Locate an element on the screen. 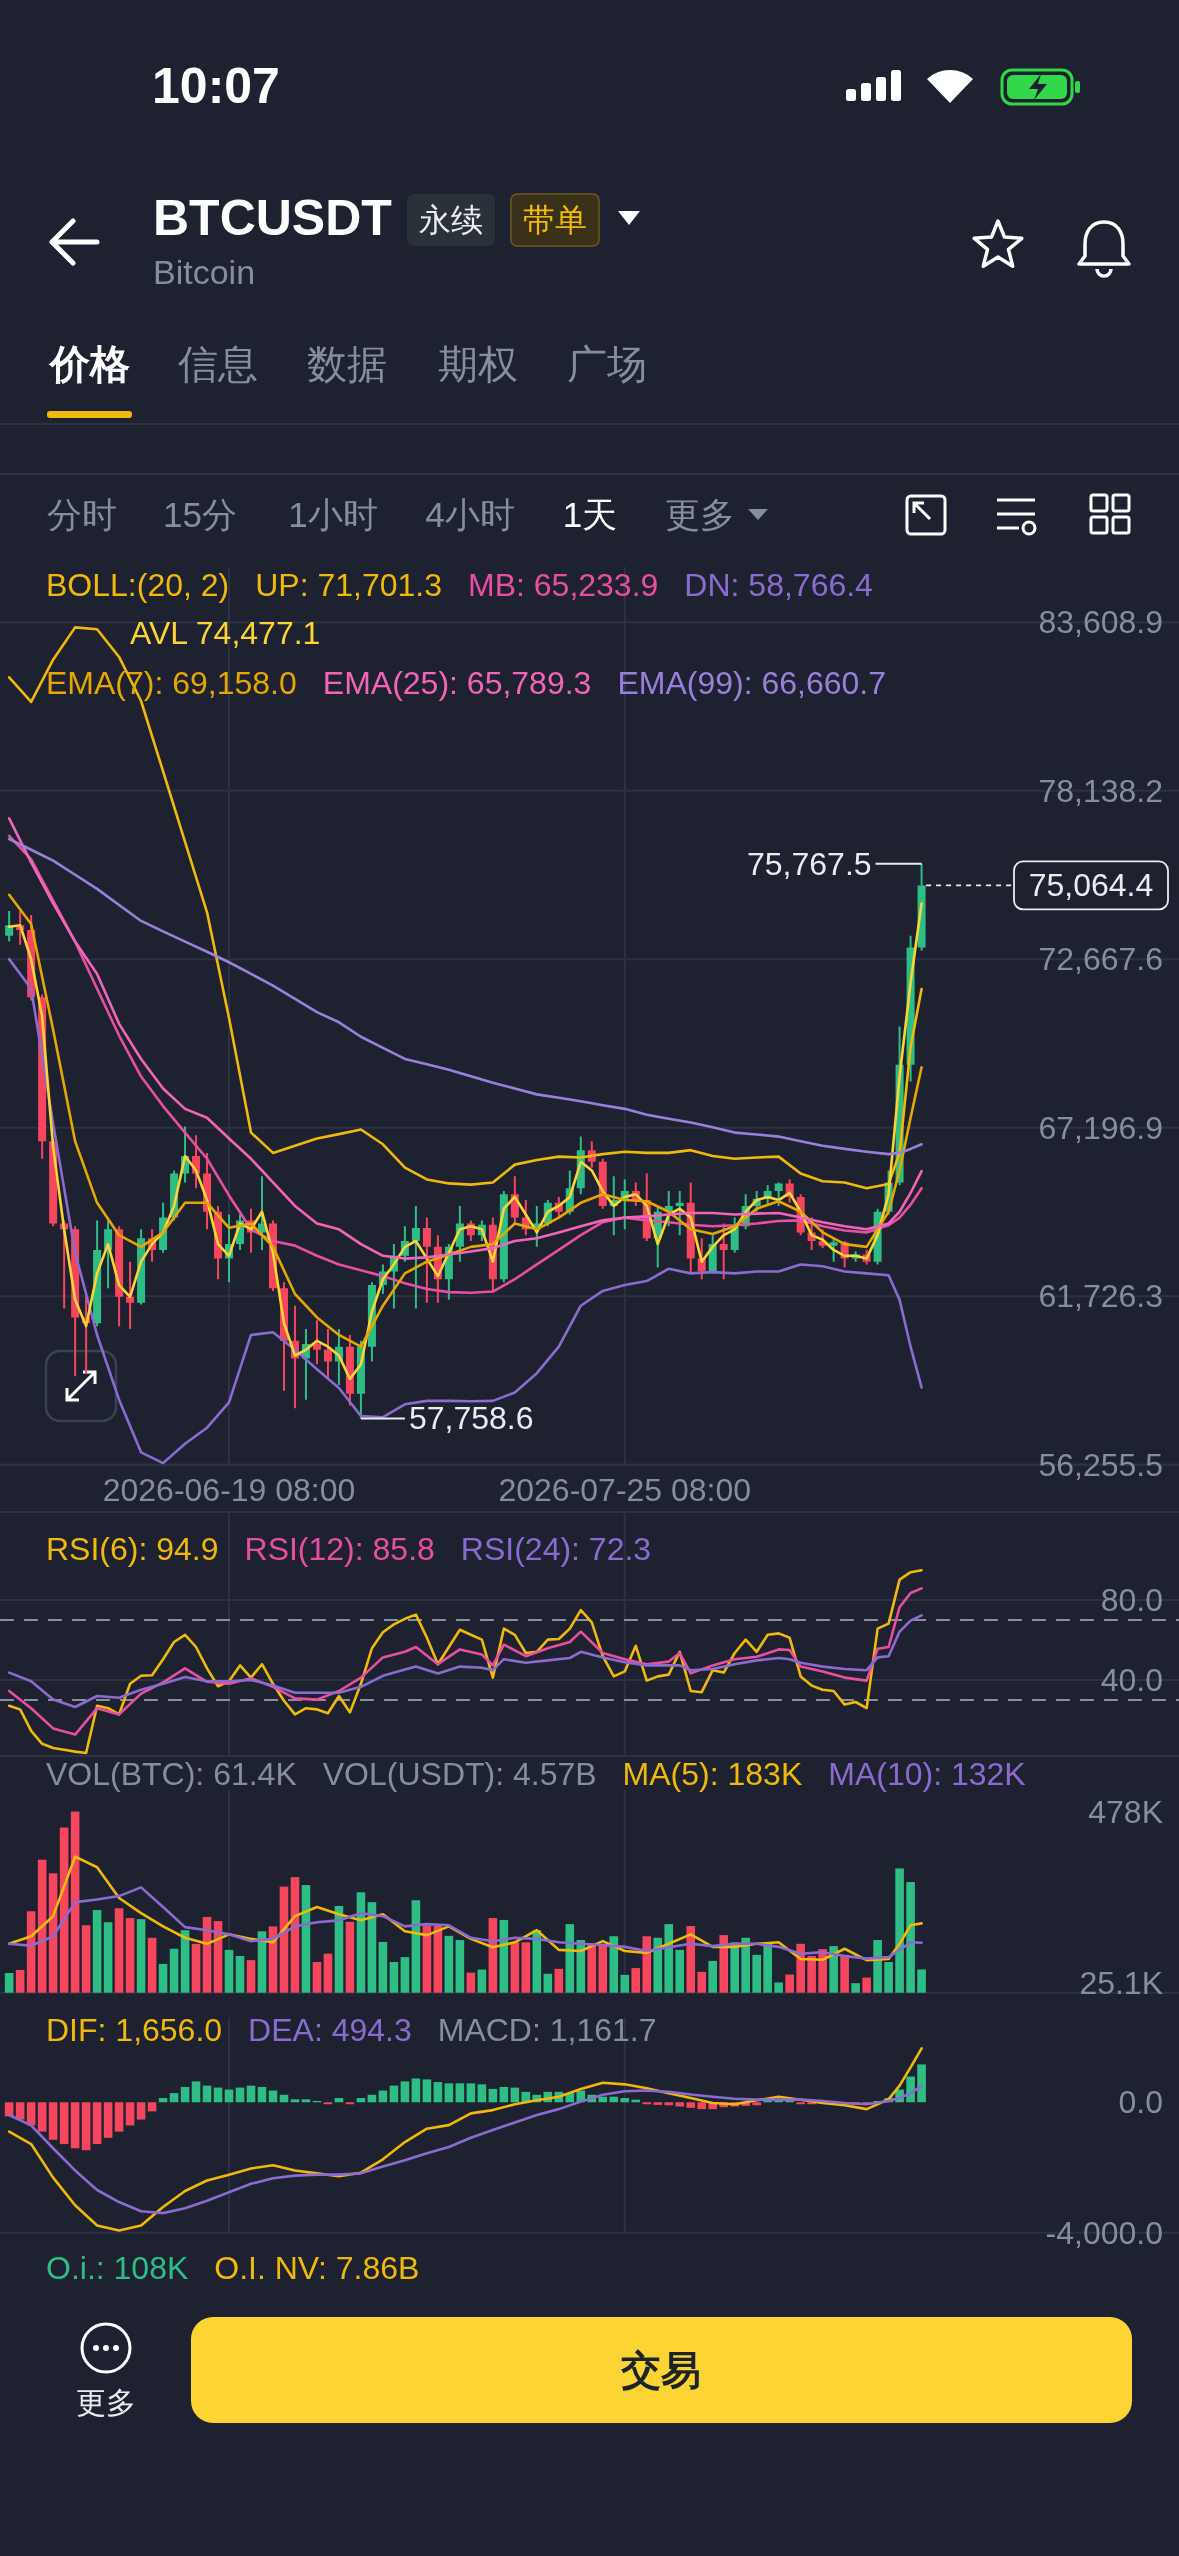 The image size is (1179, 2556). annotation: 75,064.4 is located at coordinates (1091, 885).